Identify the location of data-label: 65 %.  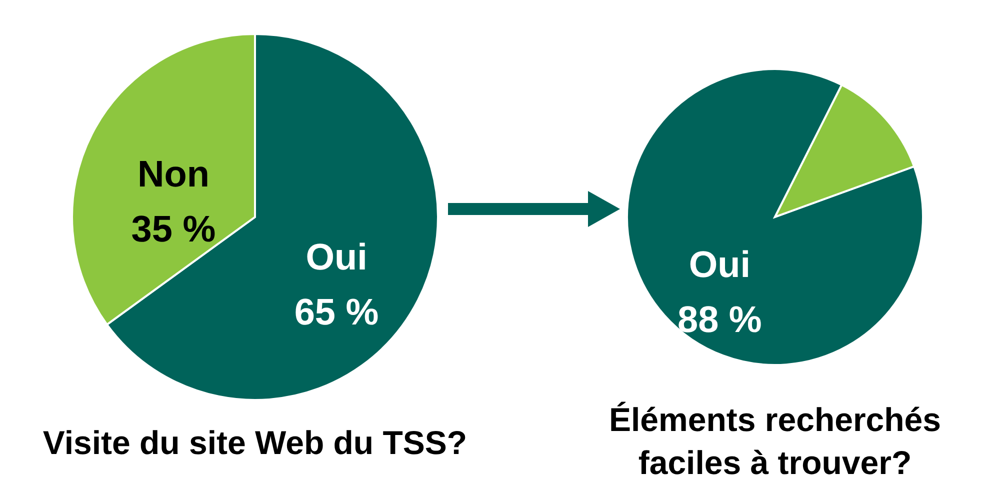
(336, 312).